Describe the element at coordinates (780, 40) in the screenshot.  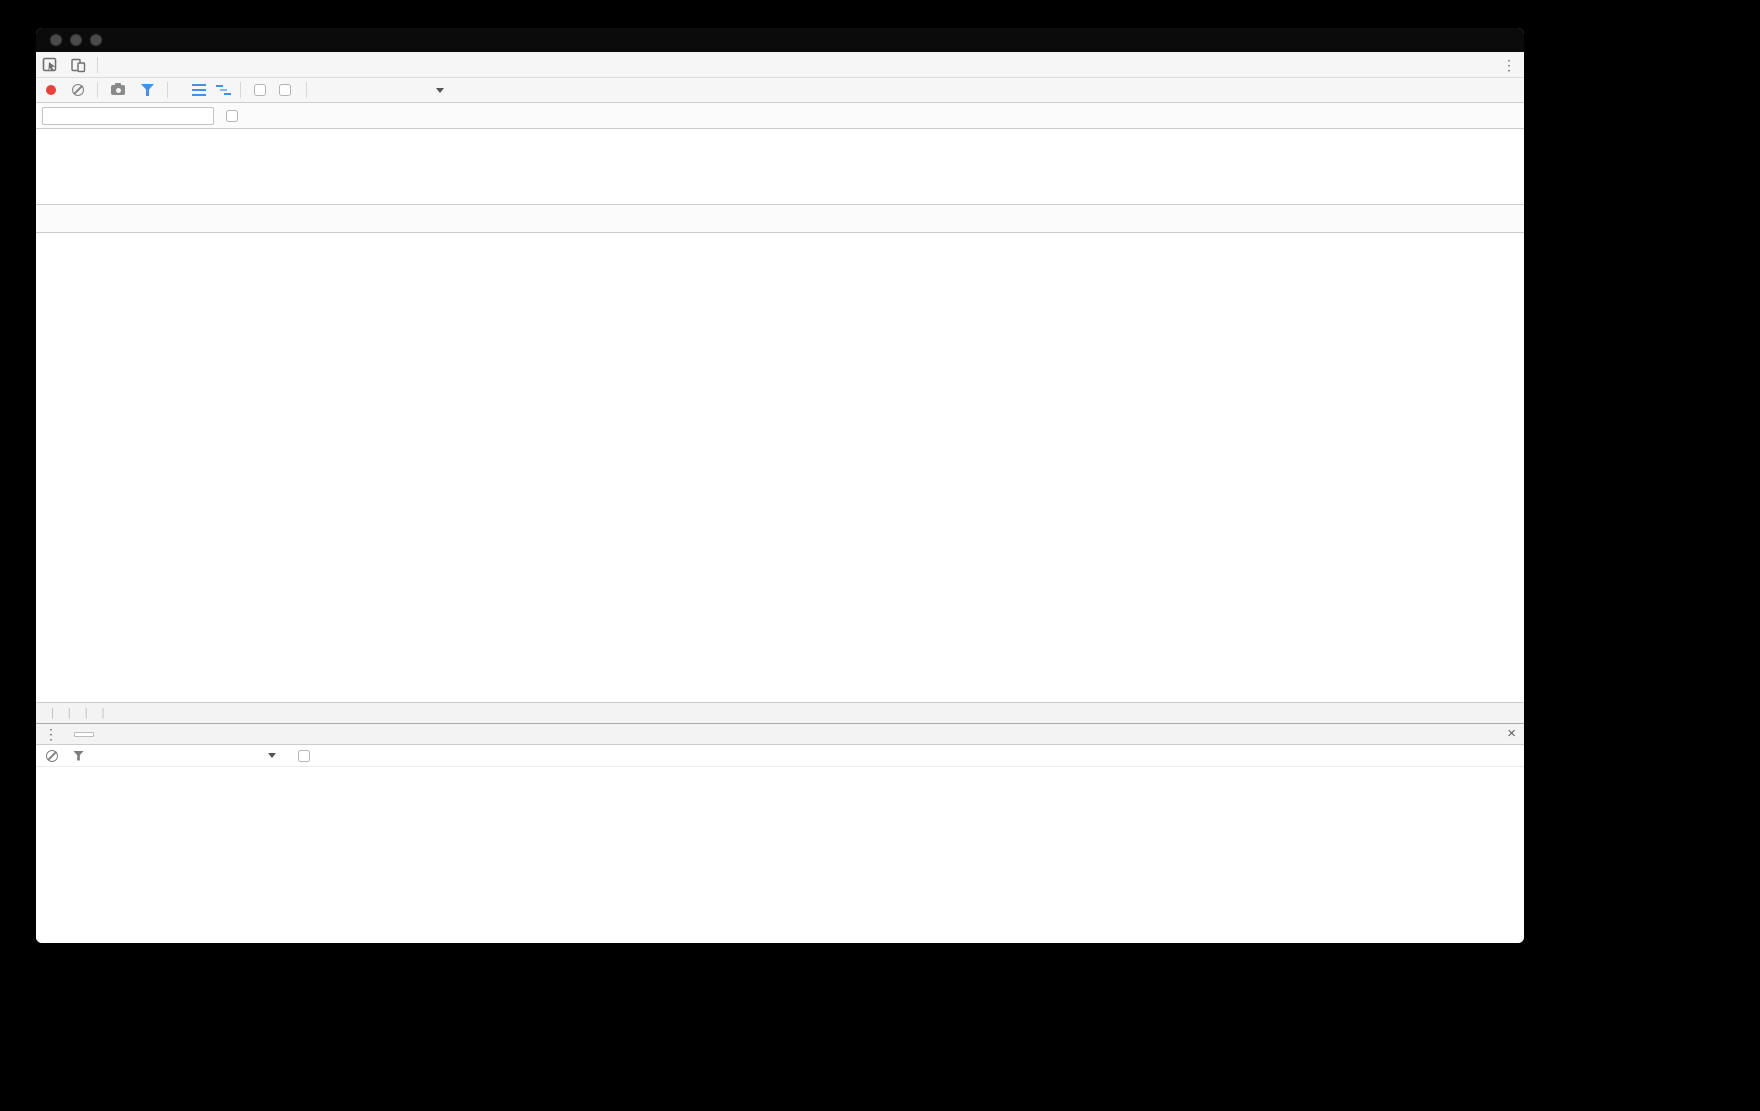
I see `title-bar` at that location.